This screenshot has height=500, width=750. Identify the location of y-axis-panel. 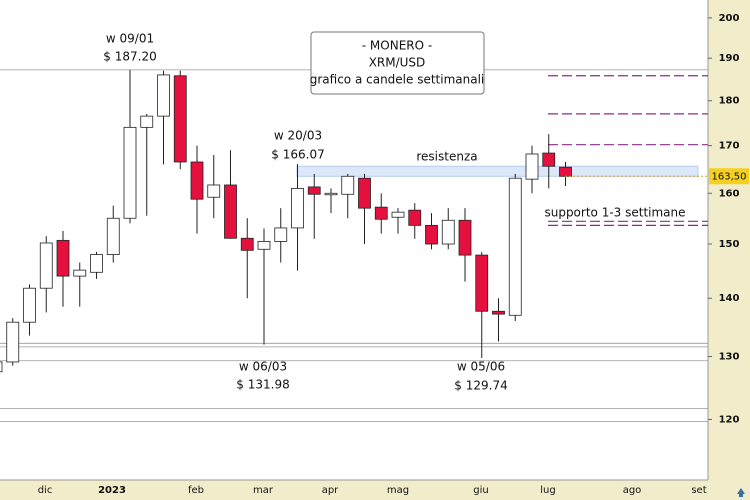
(729, 250).